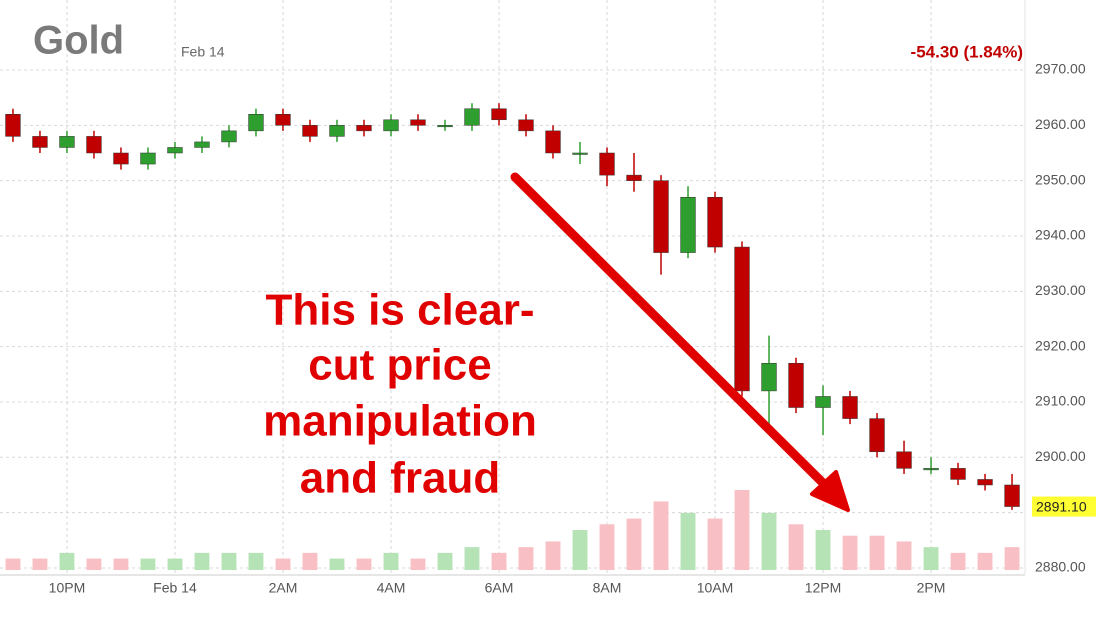 This screenshot has width=1109, height=617. Describe the element at coordinates (1060, 567) in the screenshot. I see `y-tick-label: 2880.00` at that location.